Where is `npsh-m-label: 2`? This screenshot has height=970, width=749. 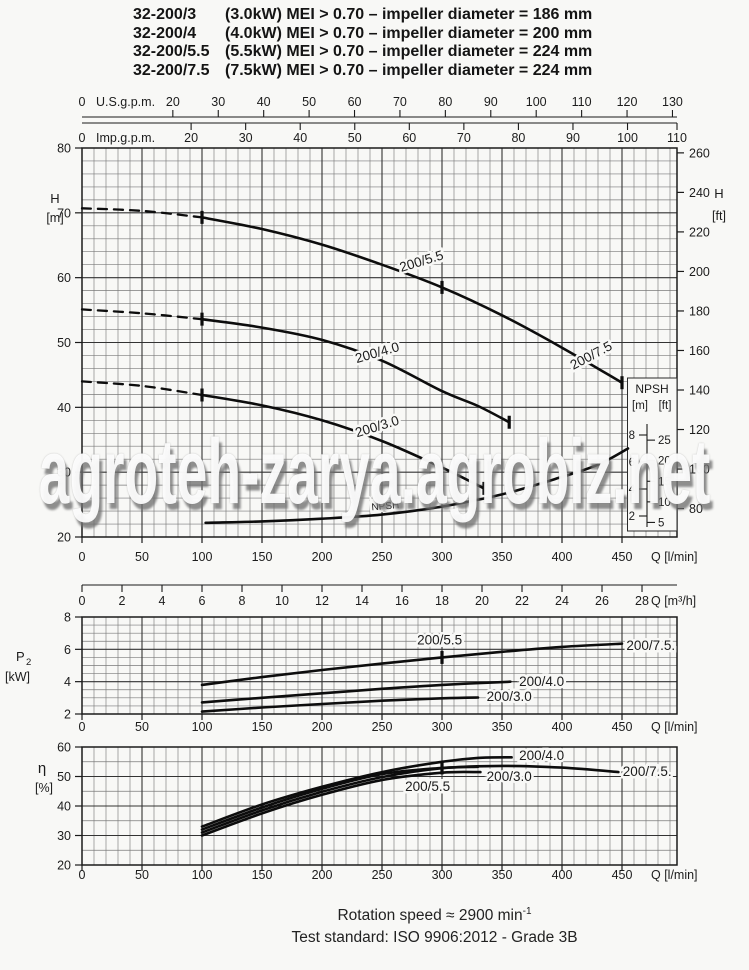 npsh-m-label: 2 is located at coordinates (632, 517).